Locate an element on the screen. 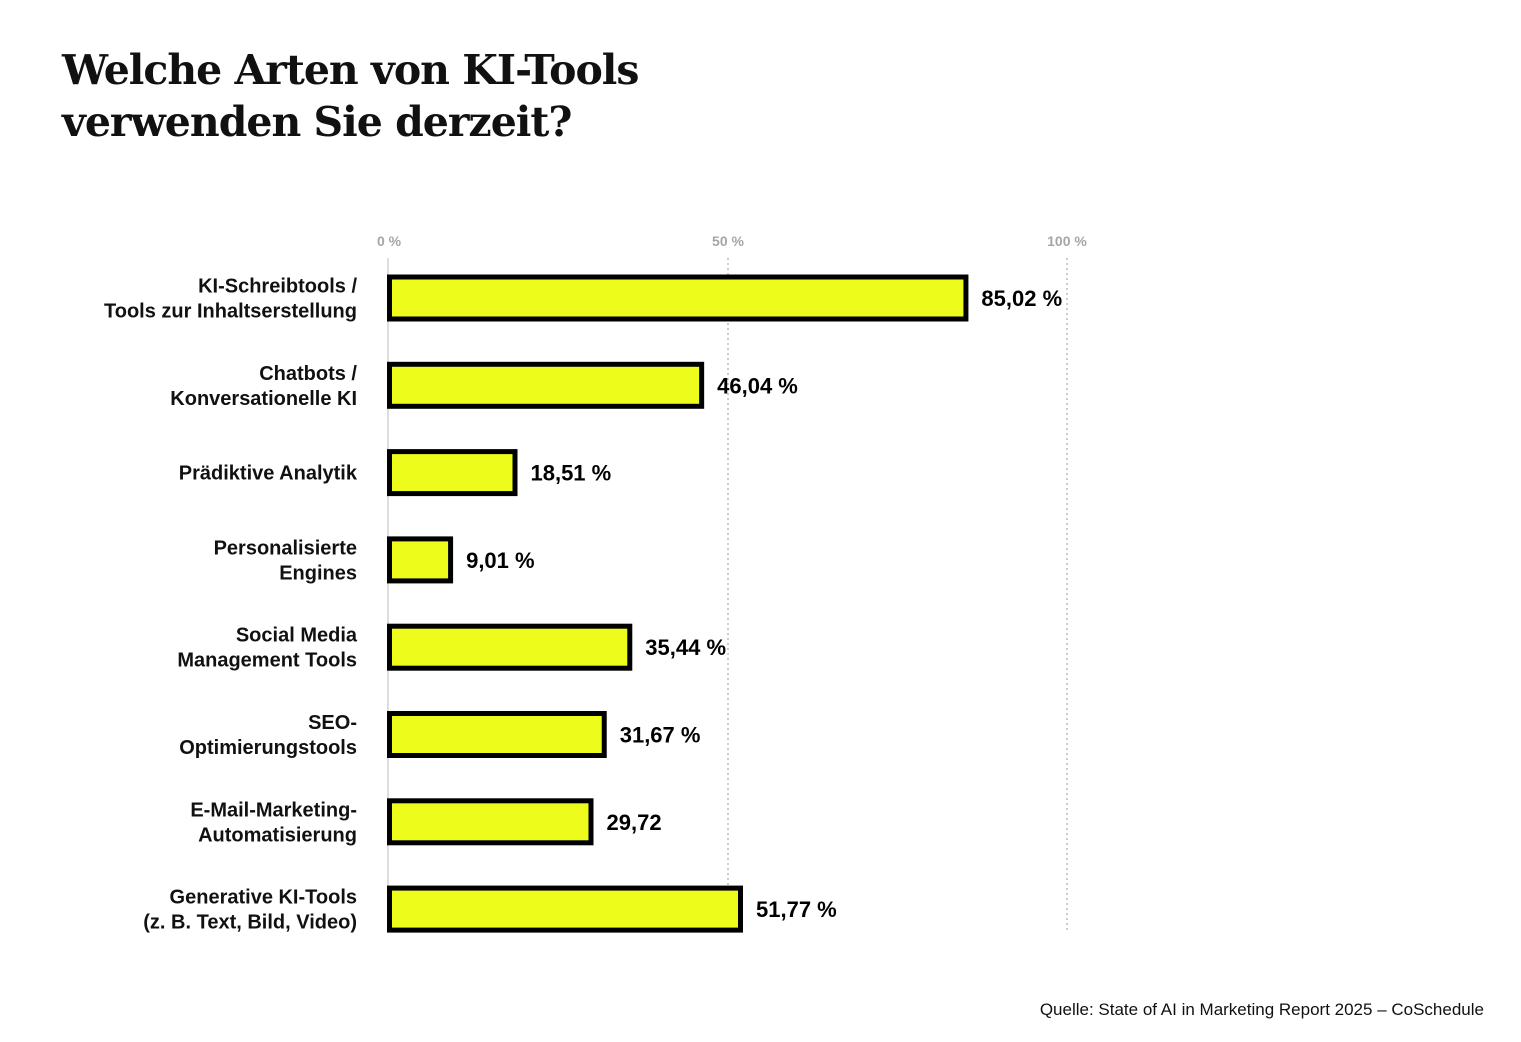 The width and height of the screenshot is (1521, 1042). category-label-line: Optimierungstools is located at coordinates (268, 748).